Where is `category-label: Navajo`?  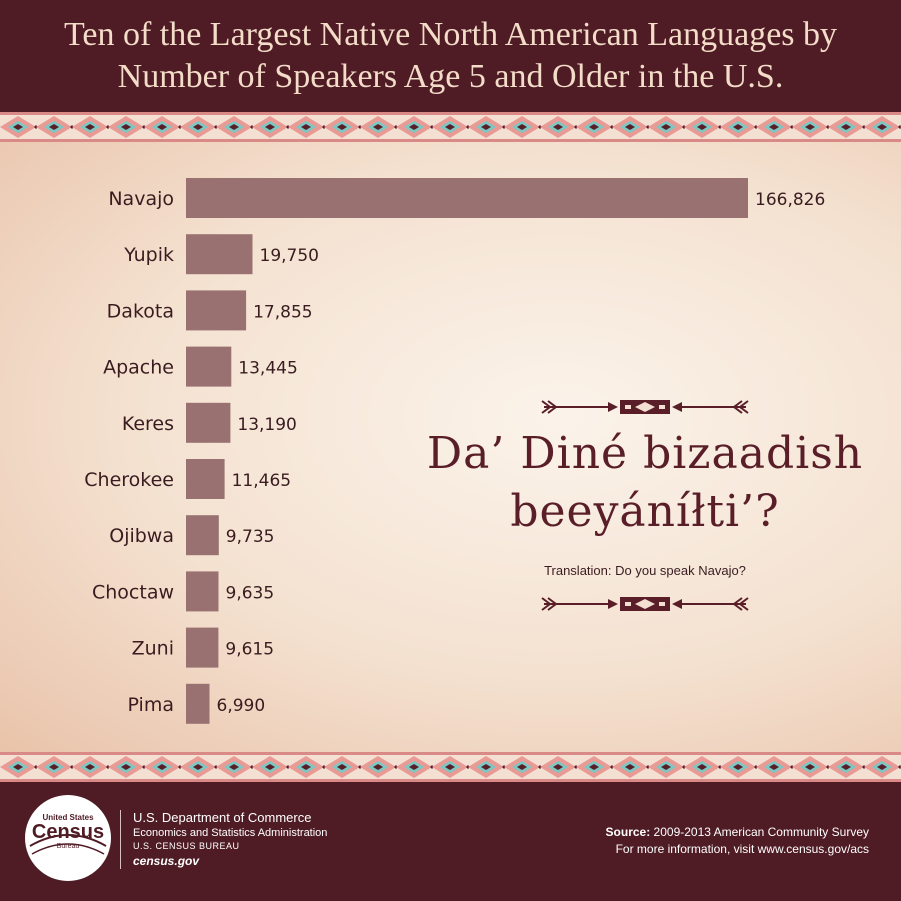
category-label: Navajo is located at coordinates (141, 199).